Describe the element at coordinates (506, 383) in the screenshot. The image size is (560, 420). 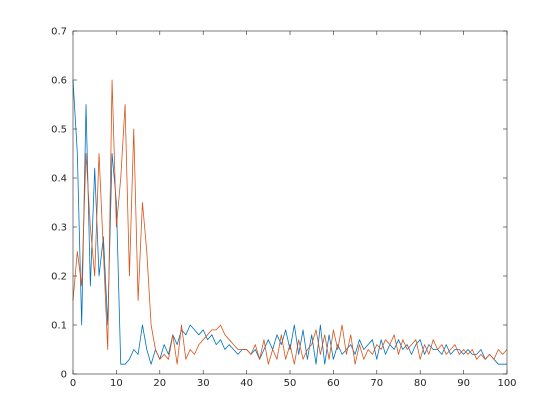
I see `x-tick-label: 100` at that location.